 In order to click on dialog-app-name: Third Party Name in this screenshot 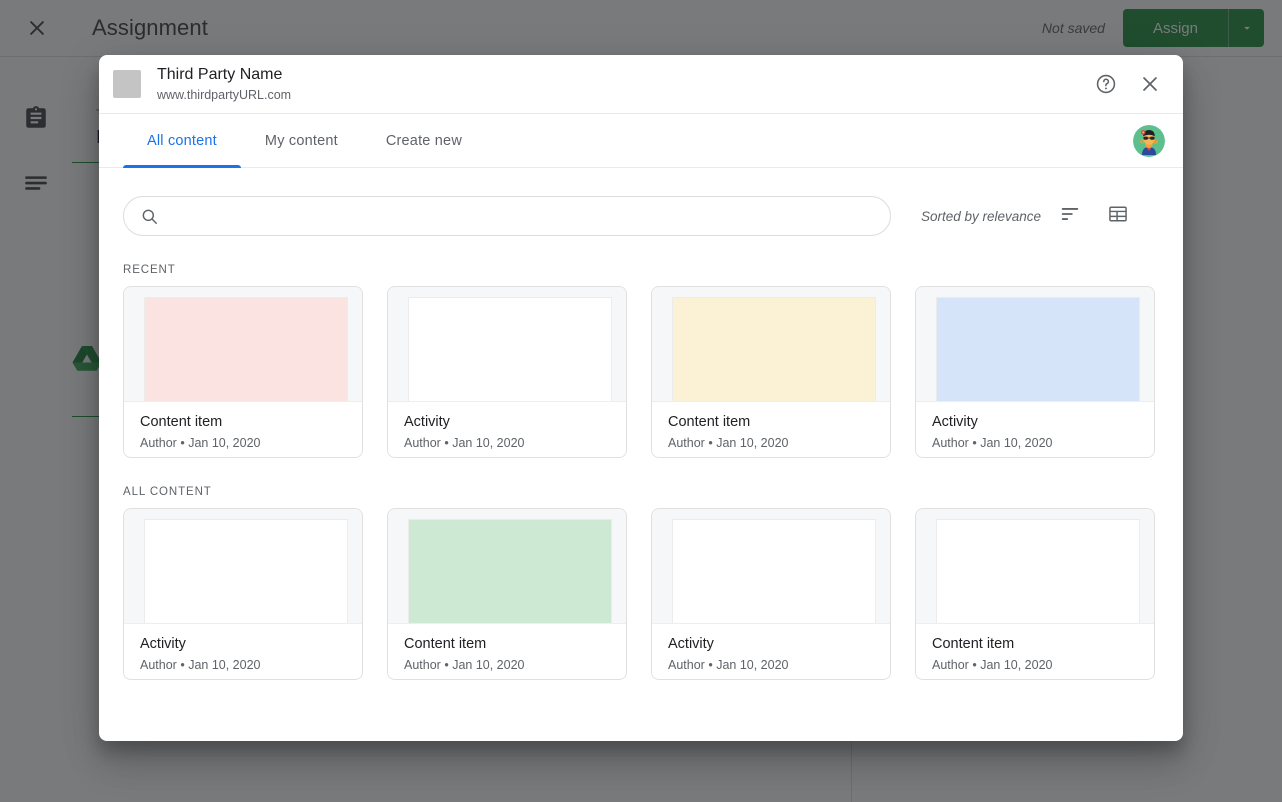, I will do `click(220, 74)`.